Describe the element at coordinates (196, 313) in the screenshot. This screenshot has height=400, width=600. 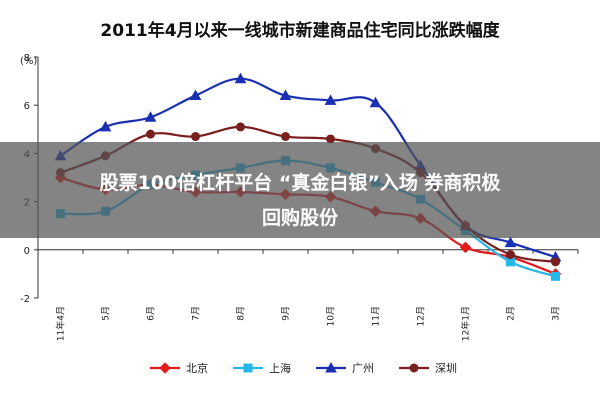
I see `x-tick-label: 7月` at that location.